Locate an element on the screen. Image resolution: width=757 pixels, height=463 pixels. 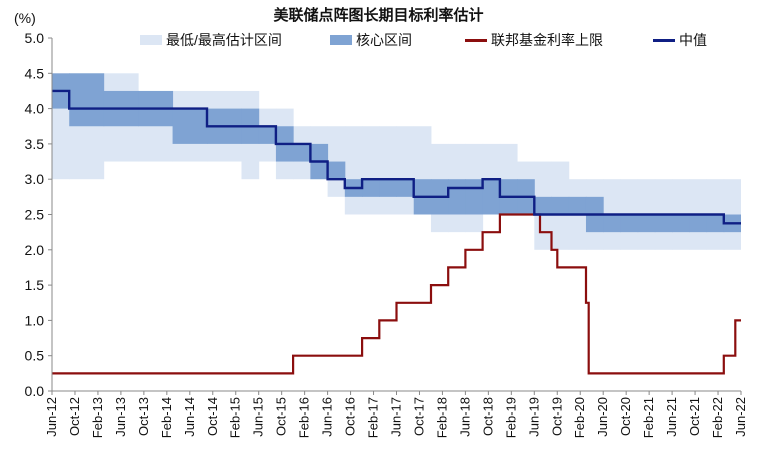
x-tick-label: Feb-20 is located at coordinates (579, 417).